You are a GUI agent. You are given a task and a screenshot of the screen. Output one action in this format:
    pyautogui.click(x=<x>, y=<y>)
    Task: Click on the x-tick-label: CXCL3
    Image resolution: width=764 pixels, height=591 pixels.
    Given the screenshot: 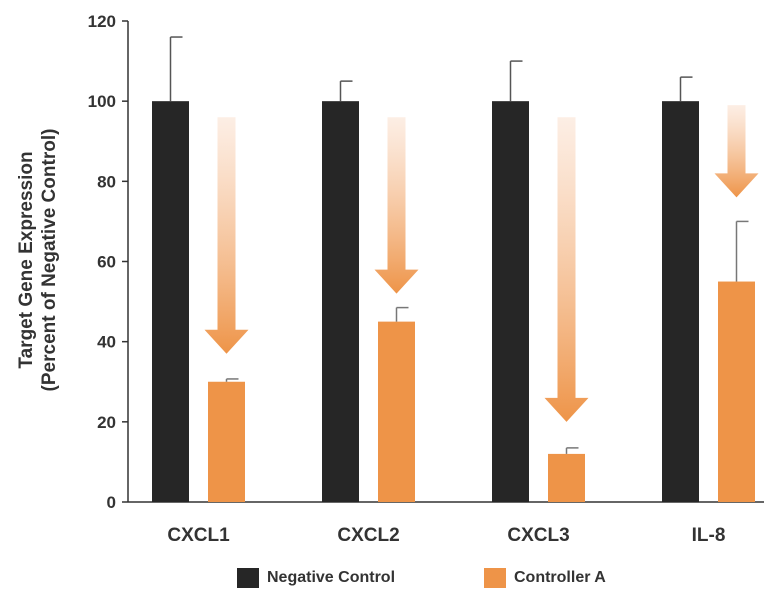 What is the action you would take?
    pyautogui.click(x=538, y=535)
    